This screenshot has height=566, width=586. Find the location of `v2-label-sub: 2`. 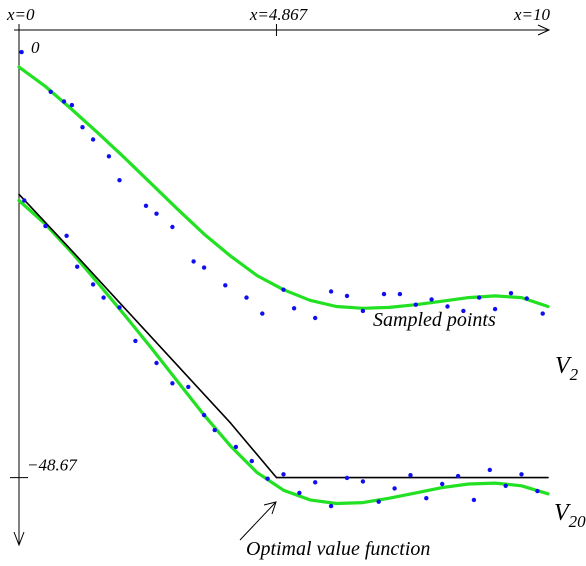

v2-label-sub: 2 is located at coordinates (574, 374).